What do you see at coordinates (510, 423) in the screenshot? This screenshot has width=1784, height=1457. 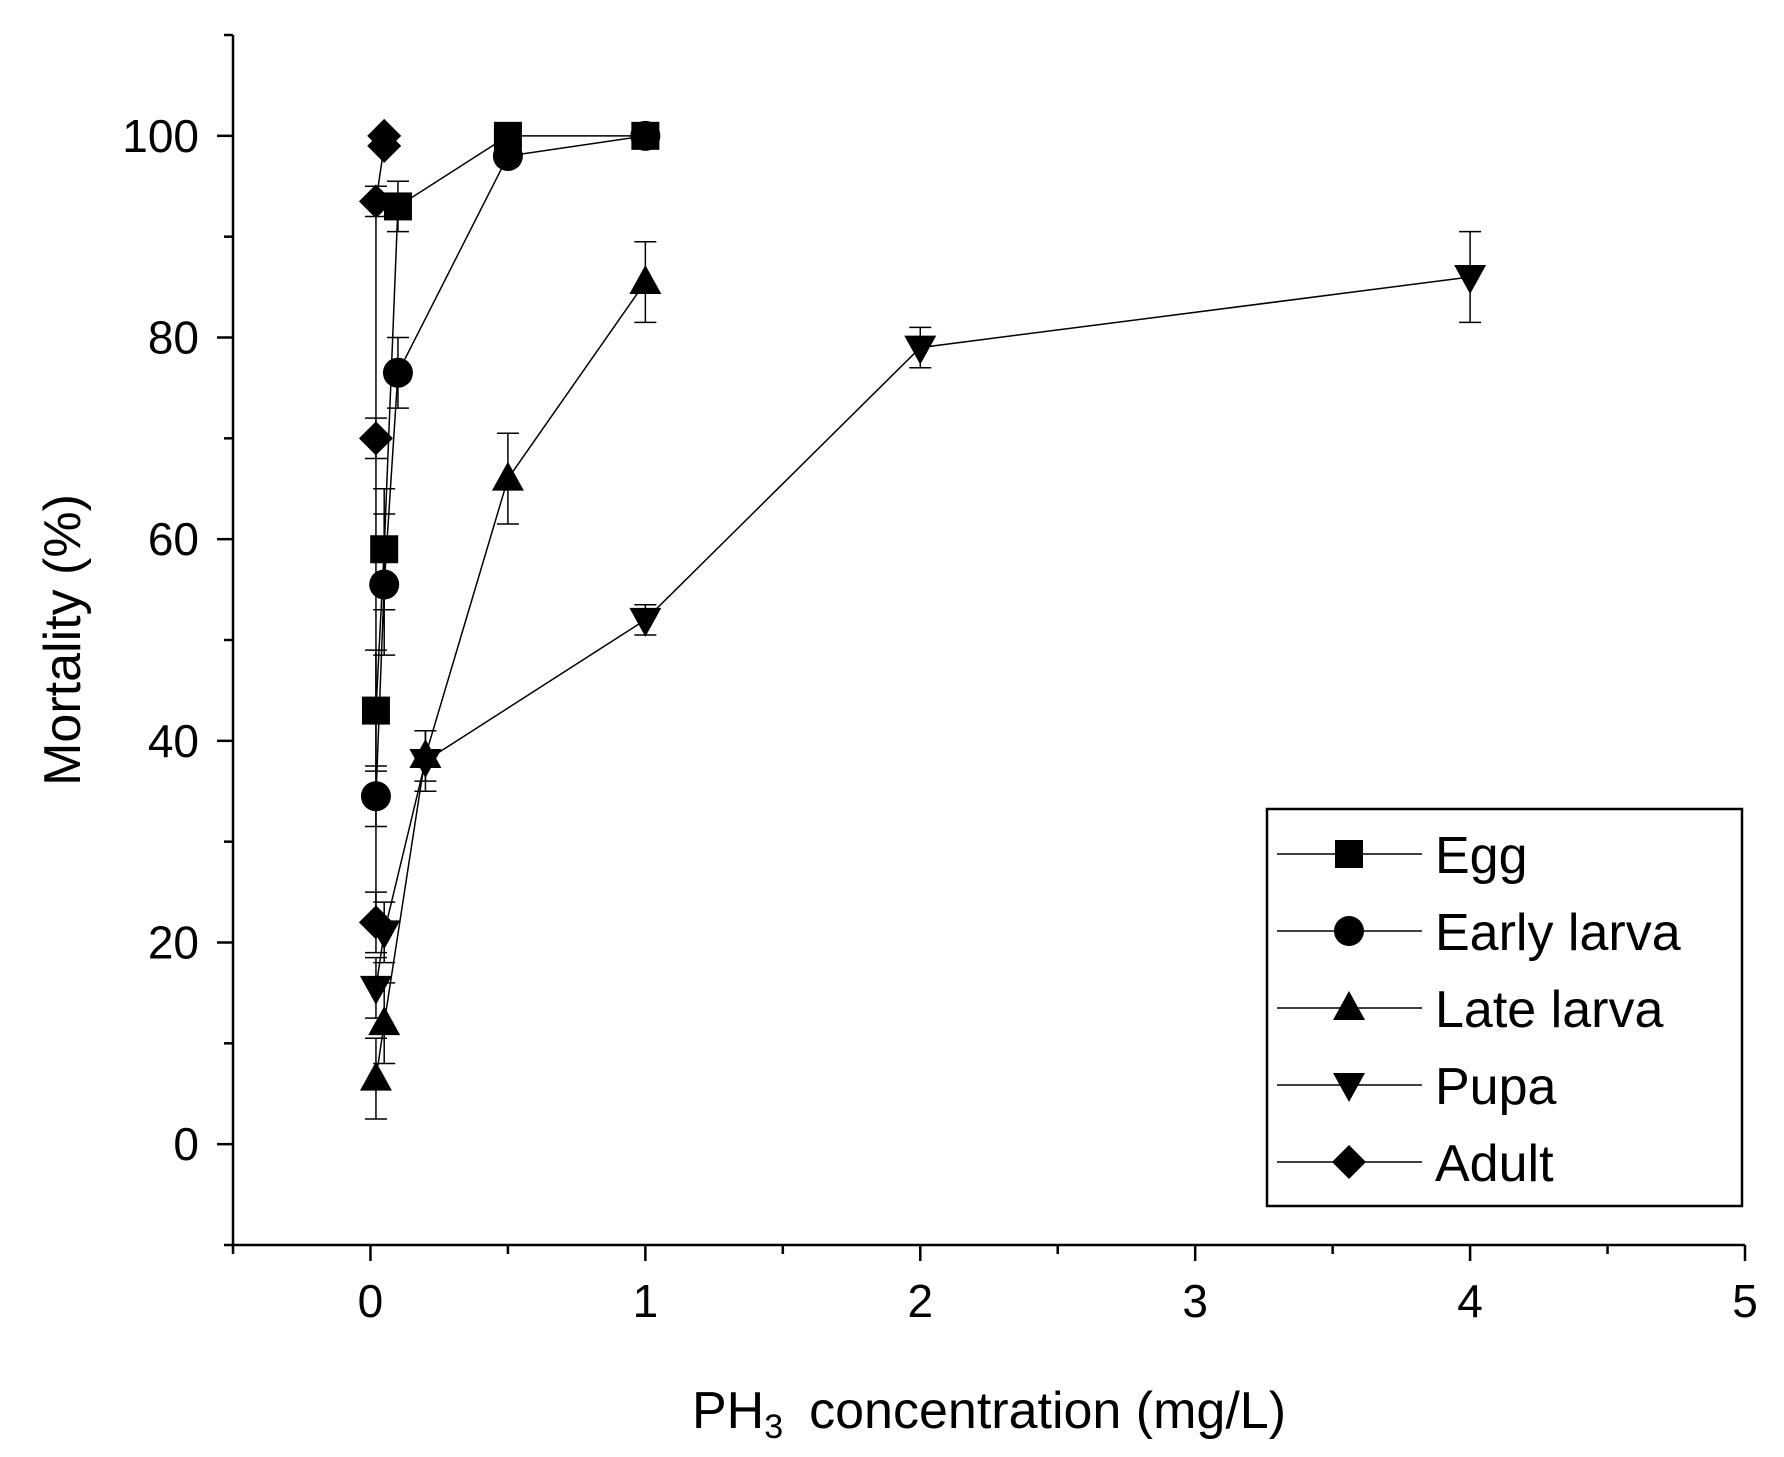 I see `series-line-egg` at bounding box center [510, 423].